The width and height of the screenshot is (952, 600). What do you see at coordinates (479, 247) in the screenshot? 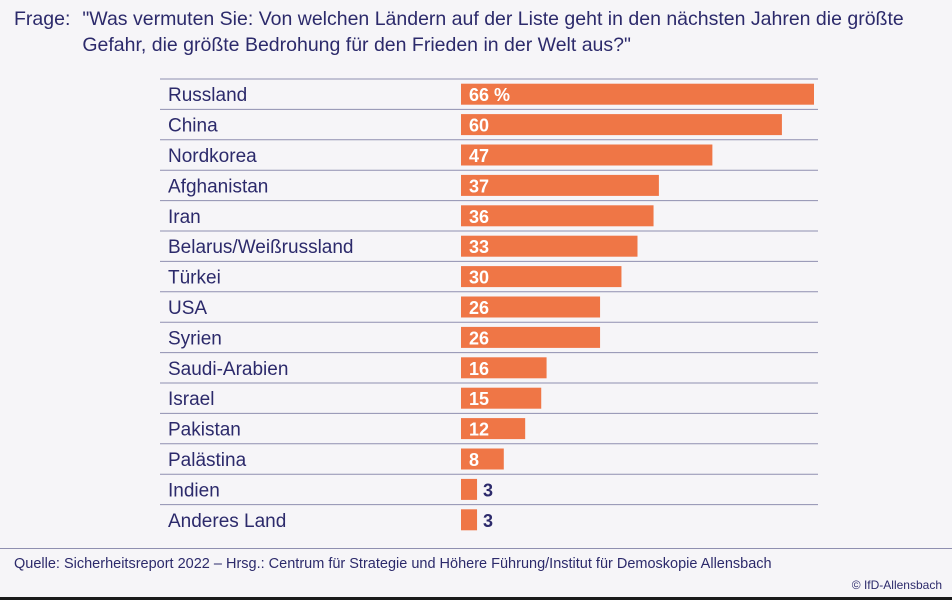
I see `value-label: 33` at bounding box center [479, 247].